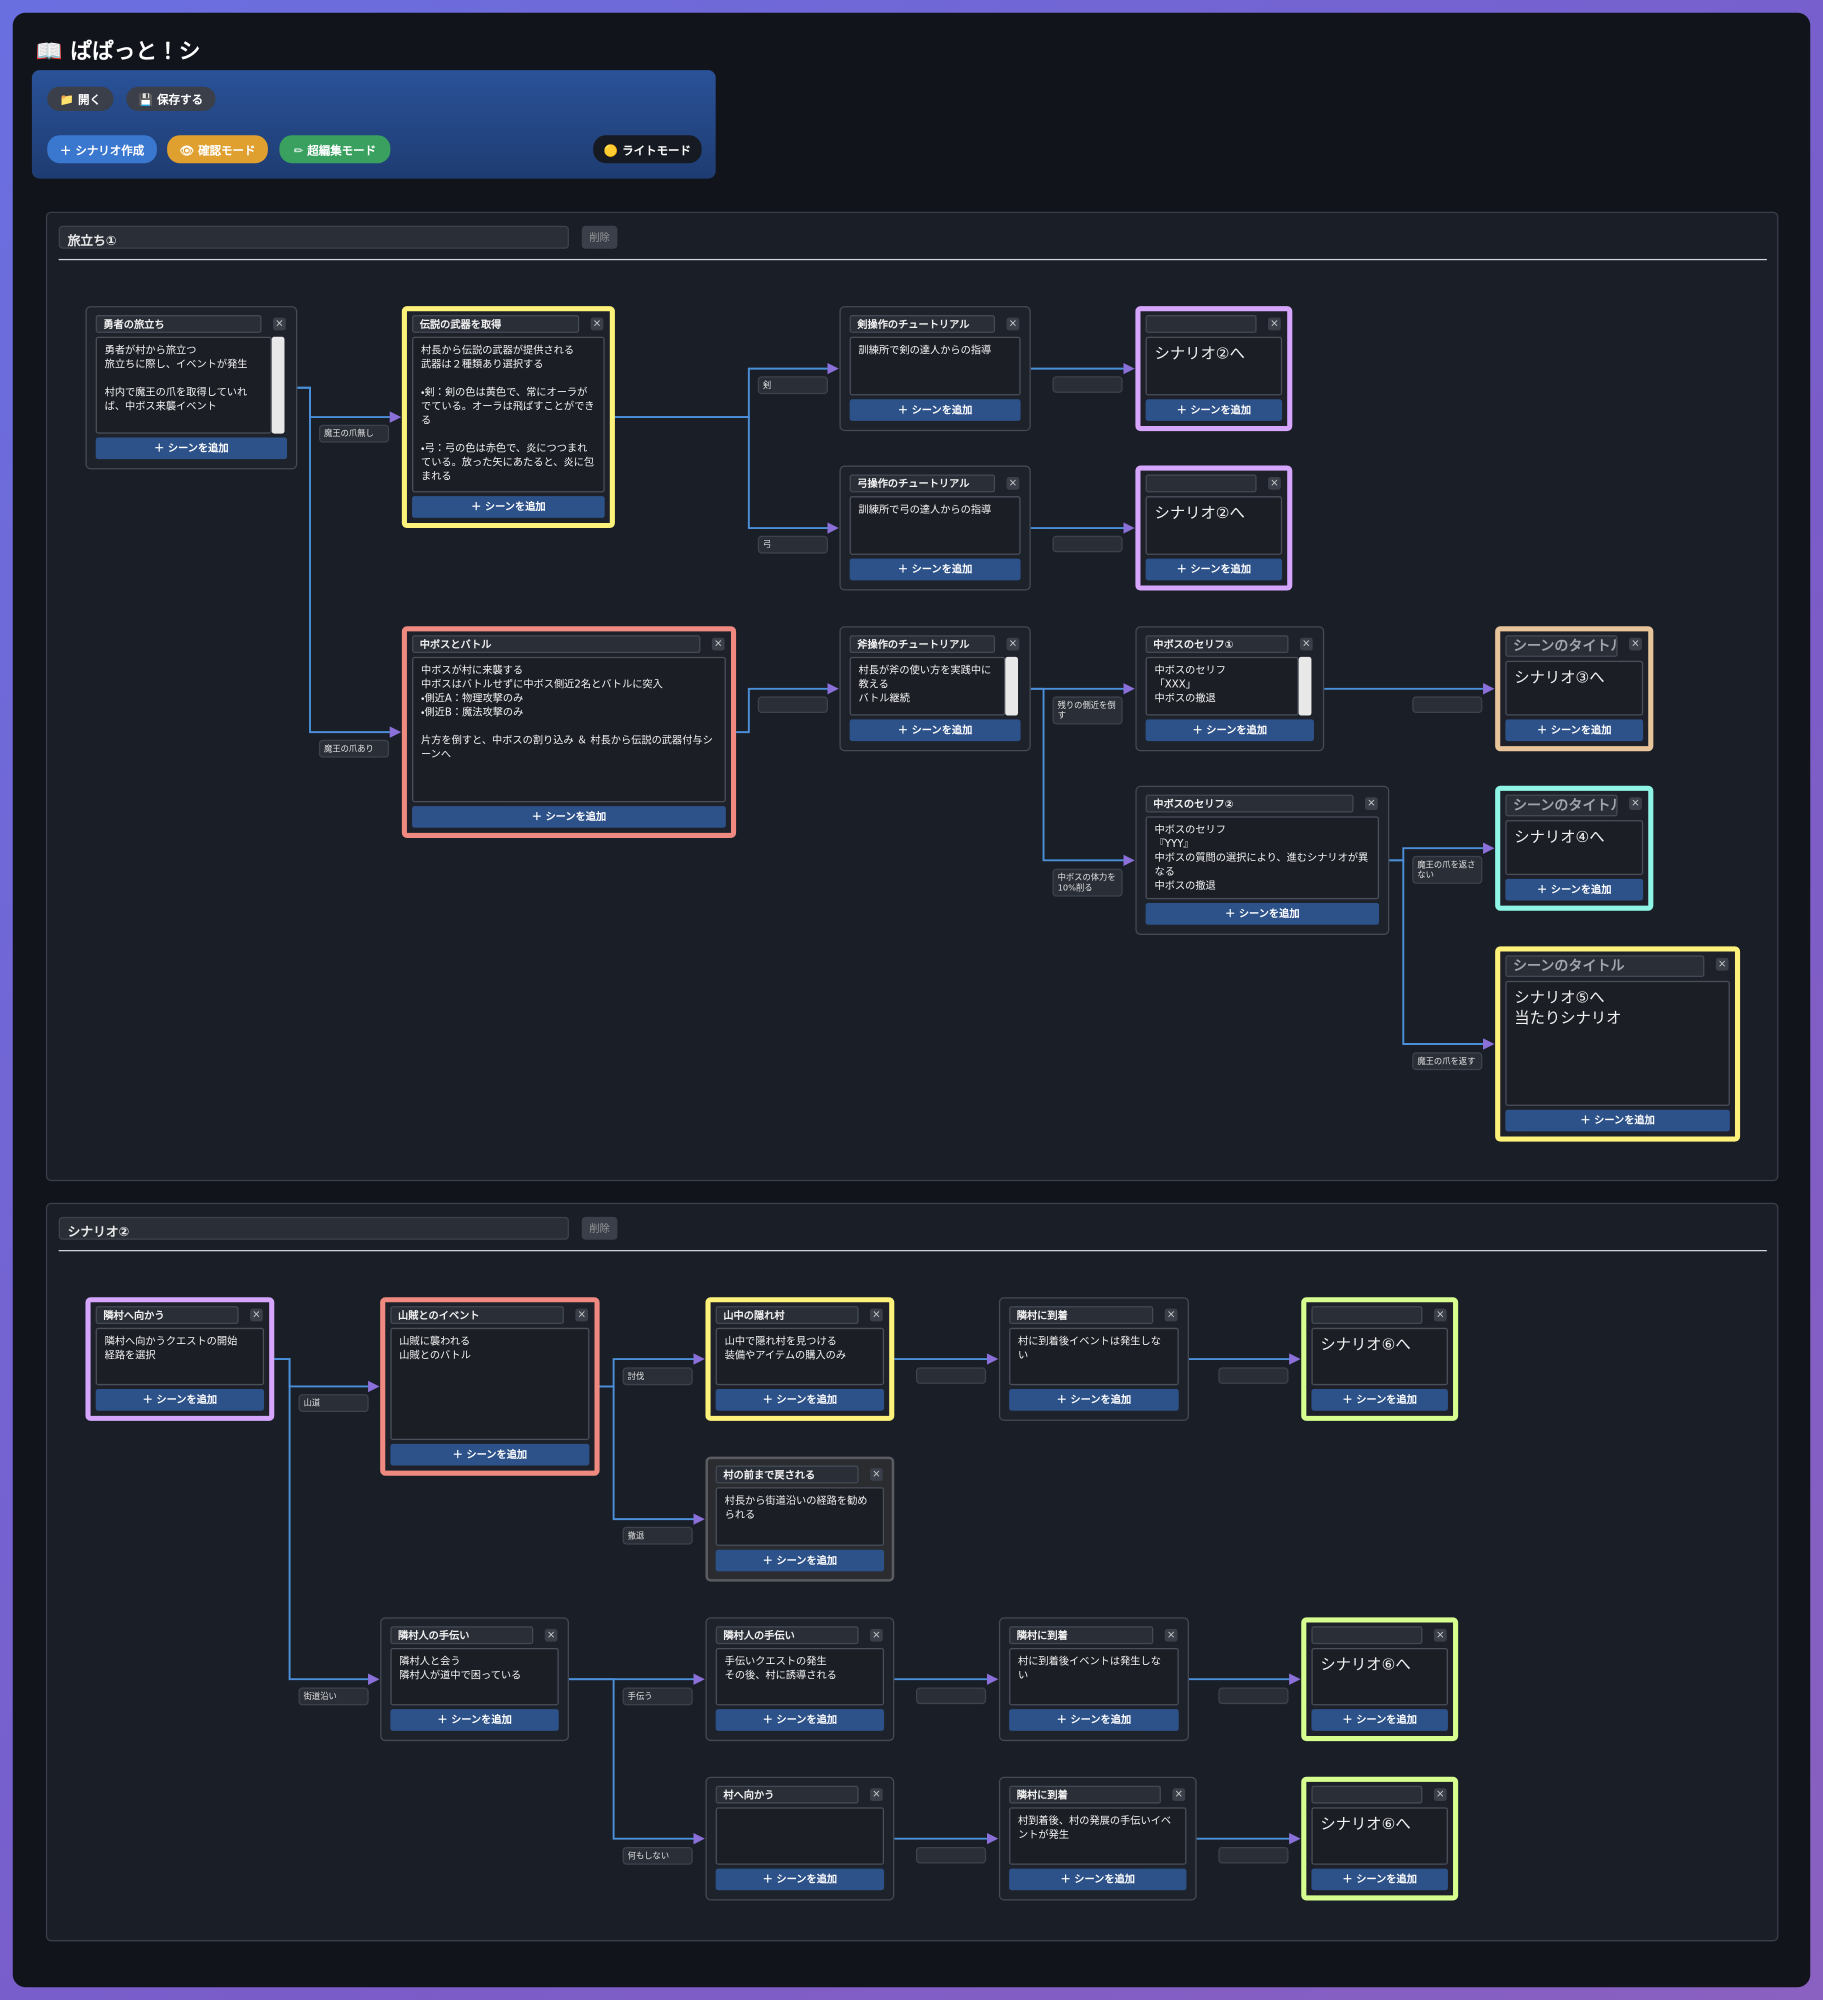  What do you see at coordinates (927, 686) in the screenshot?
I see `scene-body: 村長が斧の使い方を実践中に教える バトル継続` at bounding box center [927, 686].